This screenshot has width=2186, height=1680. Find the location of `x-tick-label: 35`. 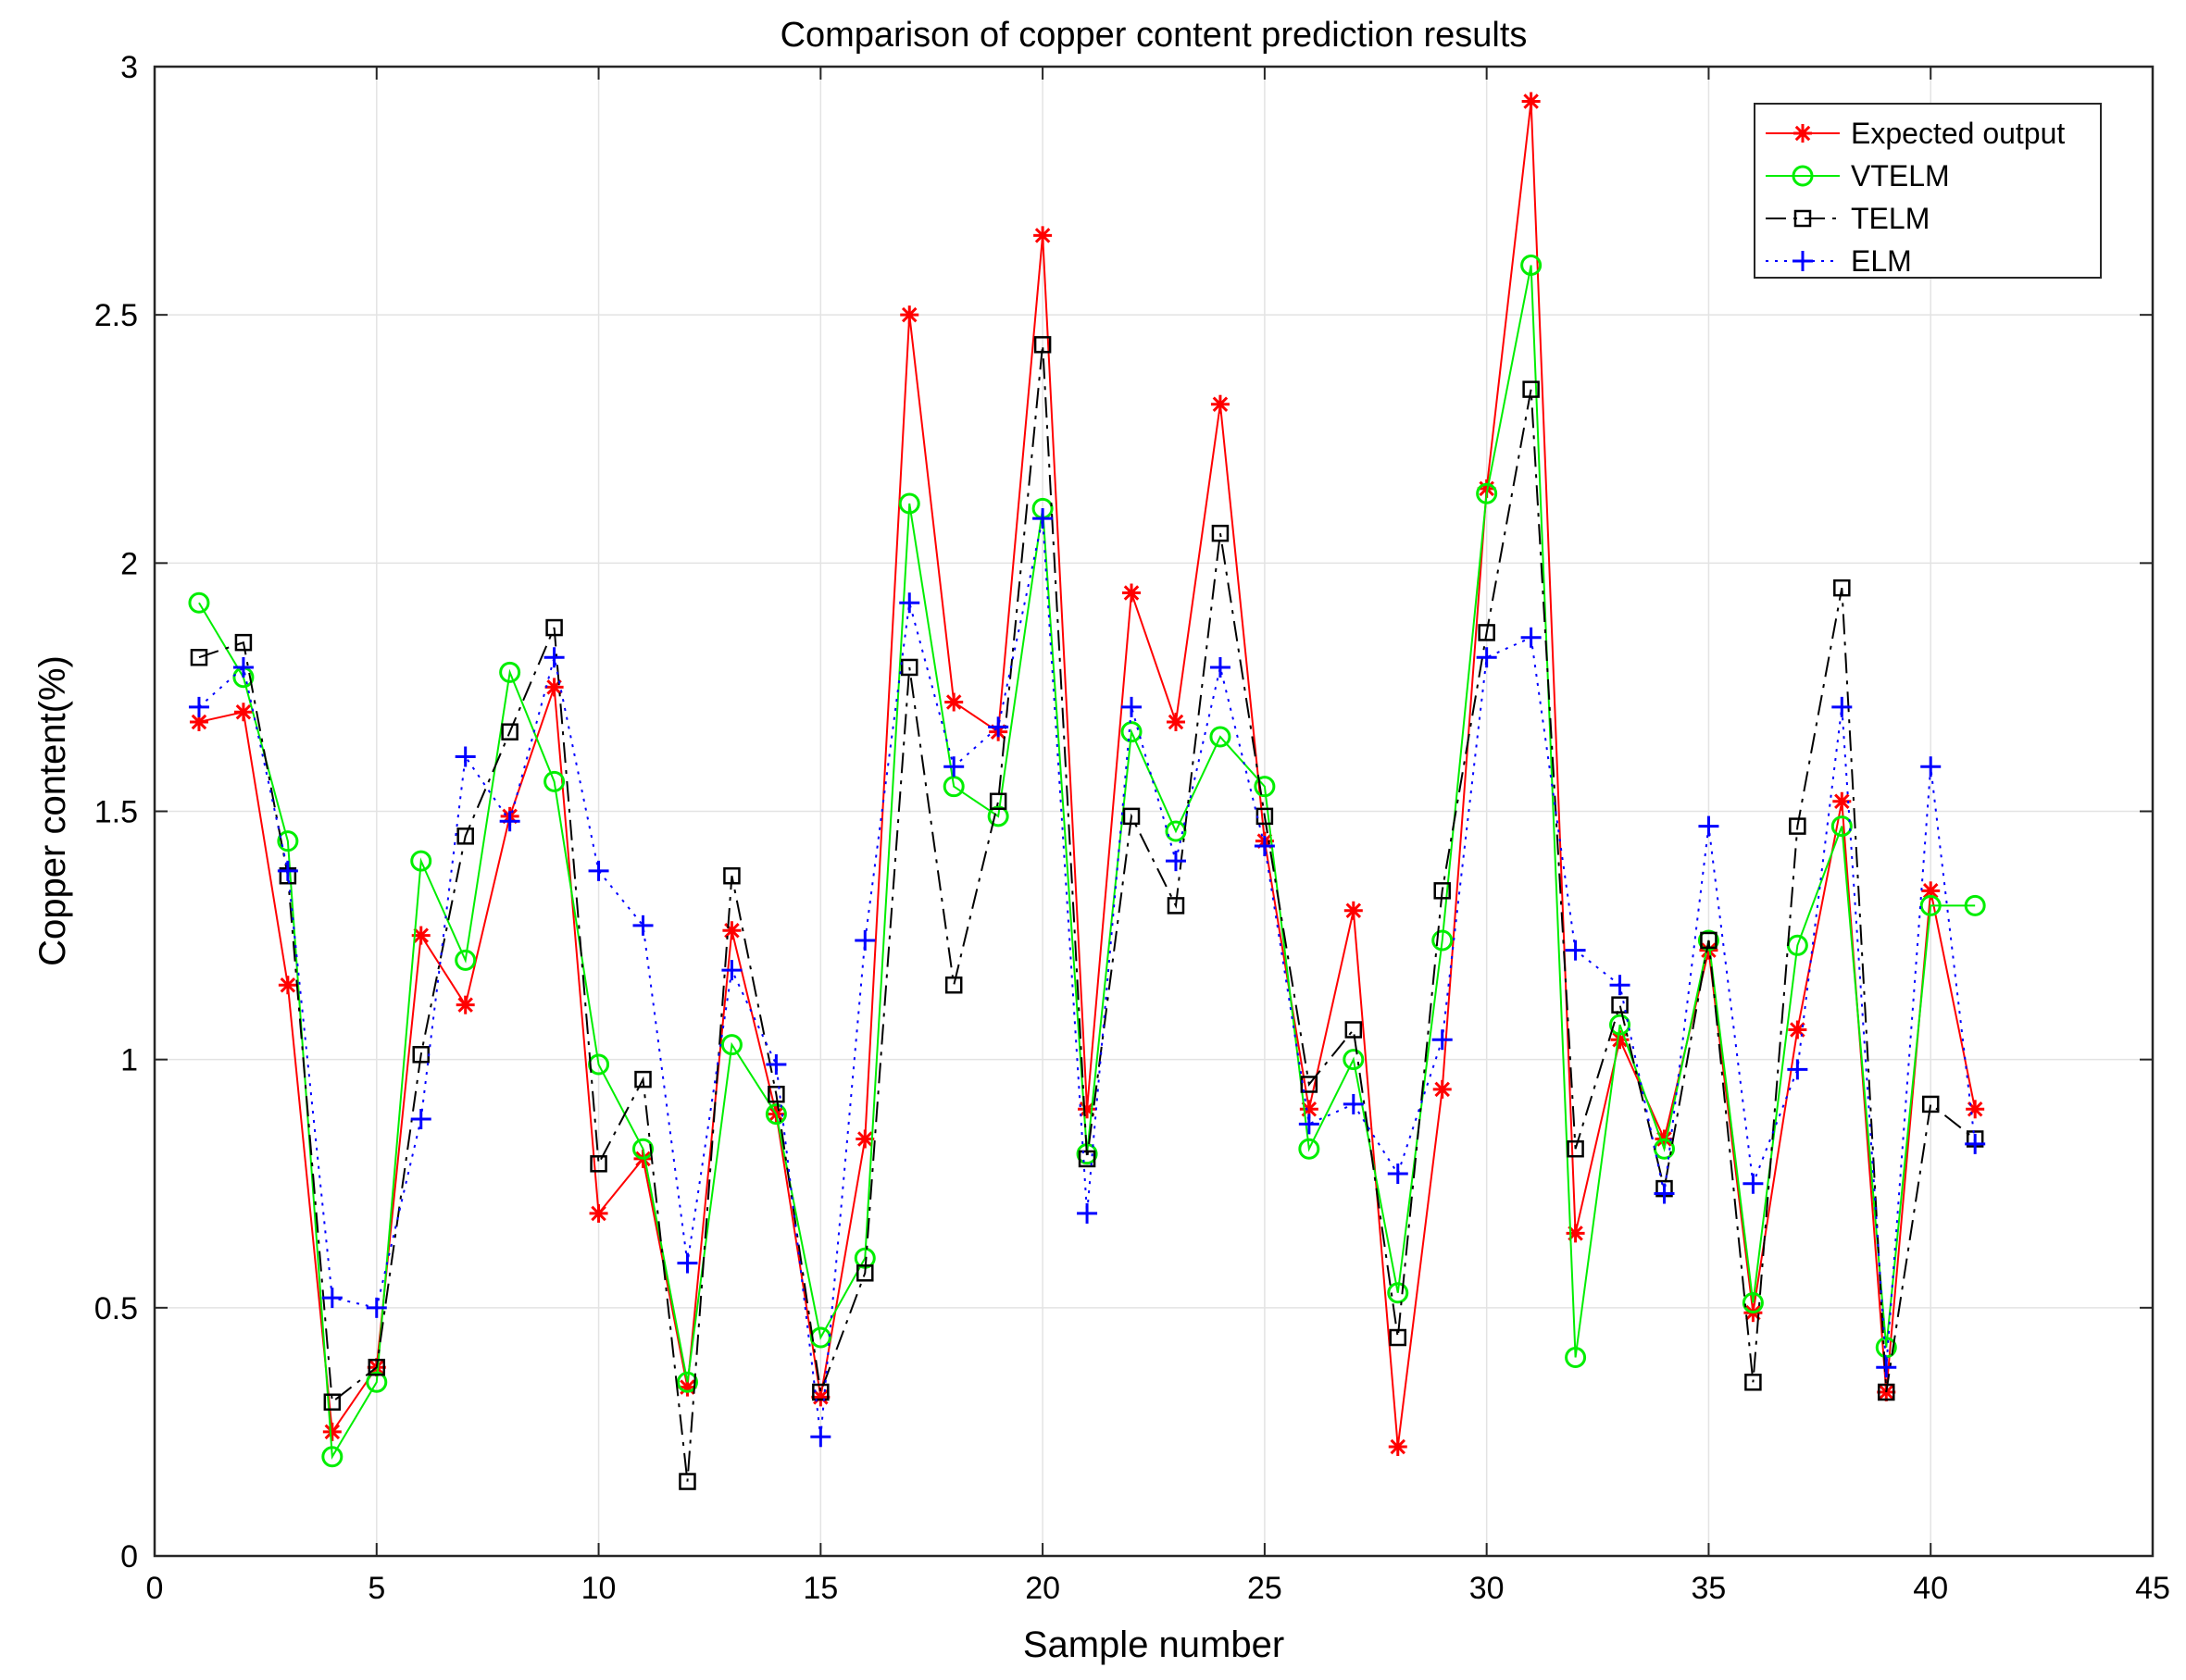

x-tick-label: 35 is located at coordinates (1709, 1588).